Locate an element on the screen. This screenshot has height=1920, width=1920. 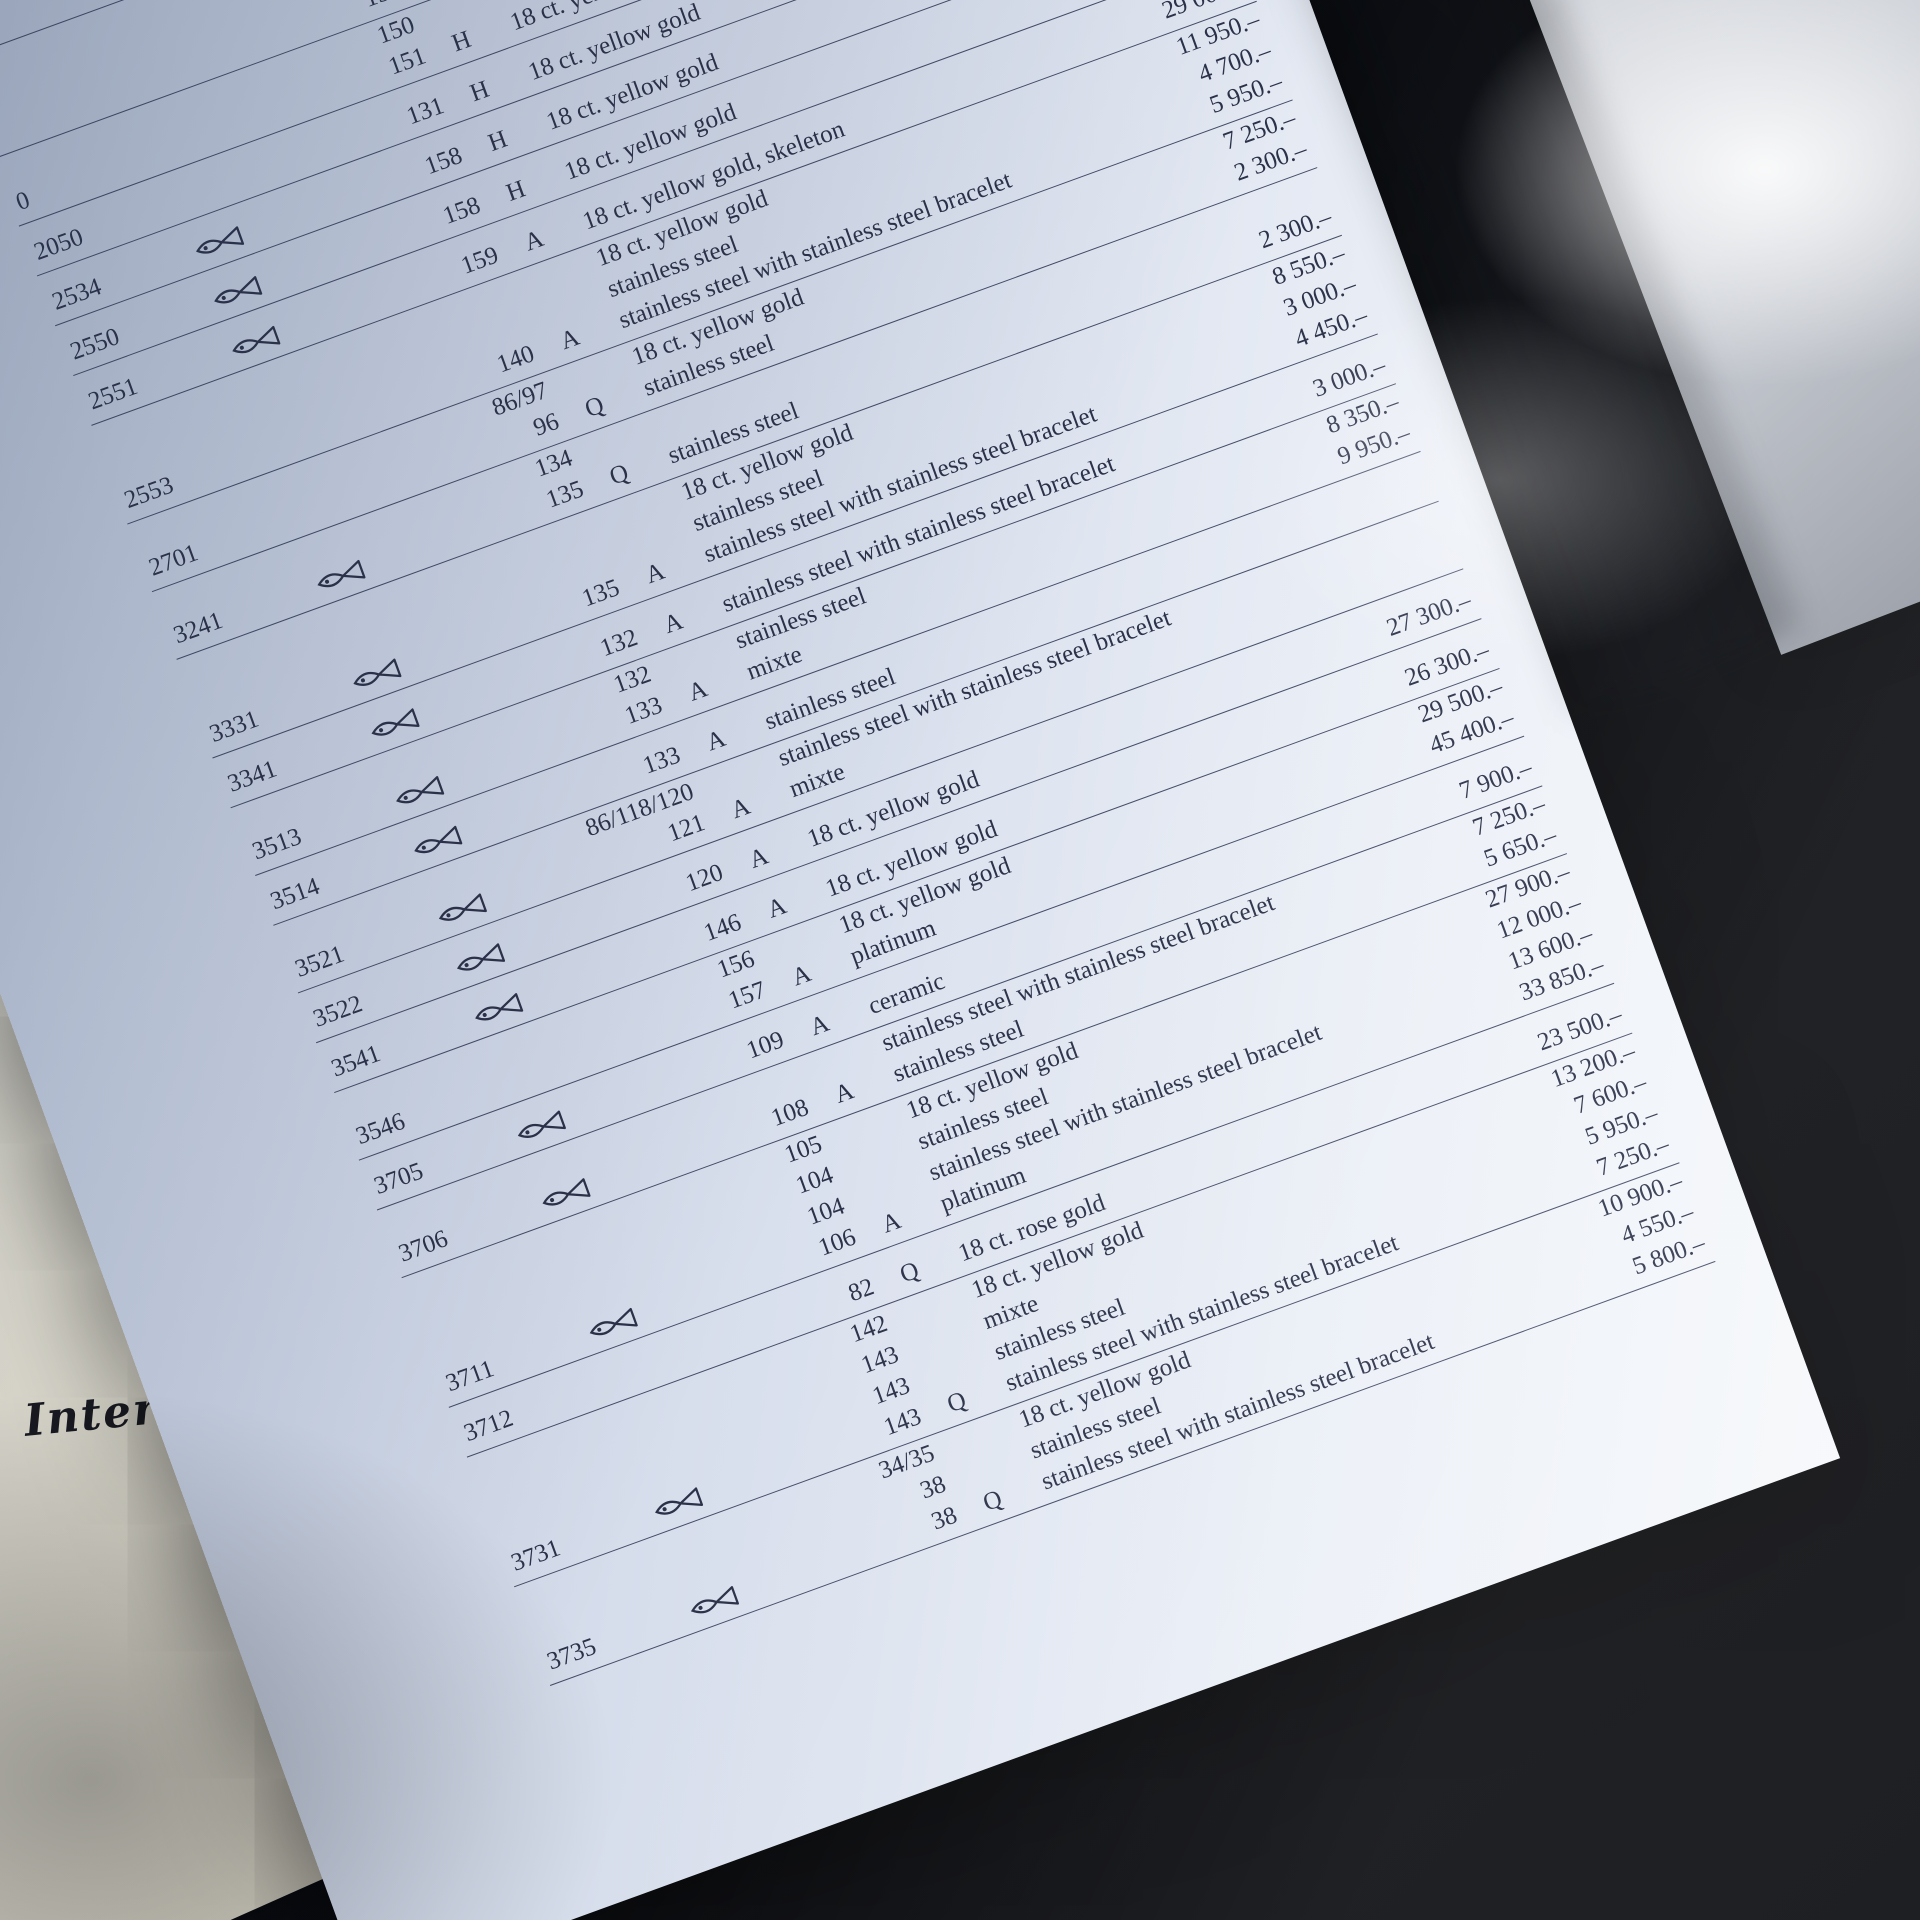
movement-letter: Q is located at coordinates (992, 1501).